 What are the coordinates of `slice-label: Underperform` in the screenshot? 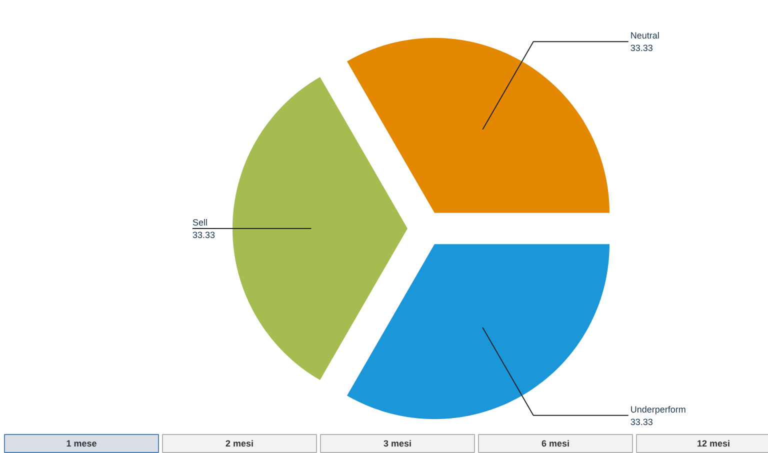 It's located at (658, 409).